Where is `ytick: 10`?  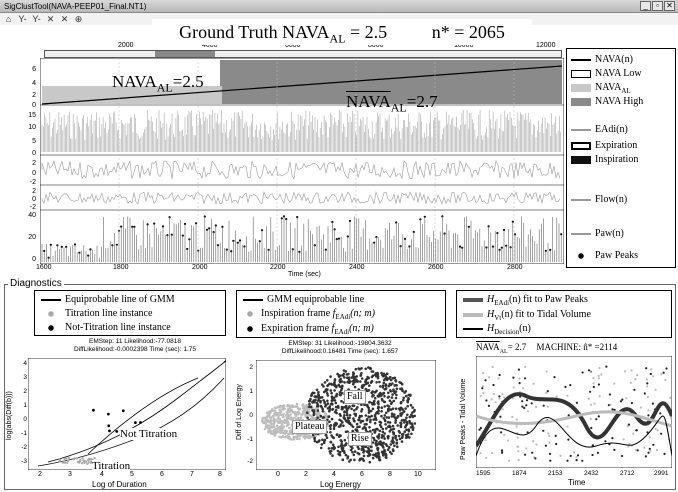
ytick: 10 is located at coordinates (32, 127).